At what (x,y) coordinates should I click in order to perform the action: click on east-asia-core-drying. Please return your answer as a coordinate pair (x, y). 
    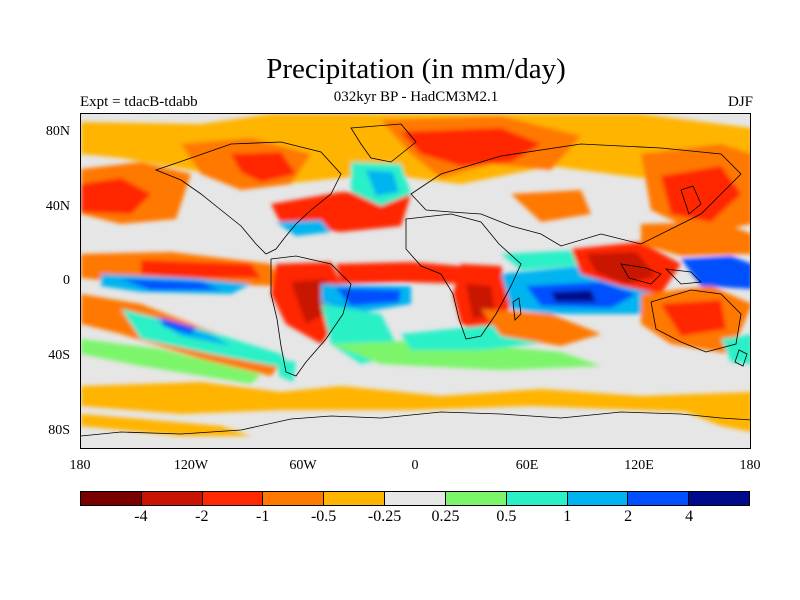
    Looking at the image, I should click on (701, 194).